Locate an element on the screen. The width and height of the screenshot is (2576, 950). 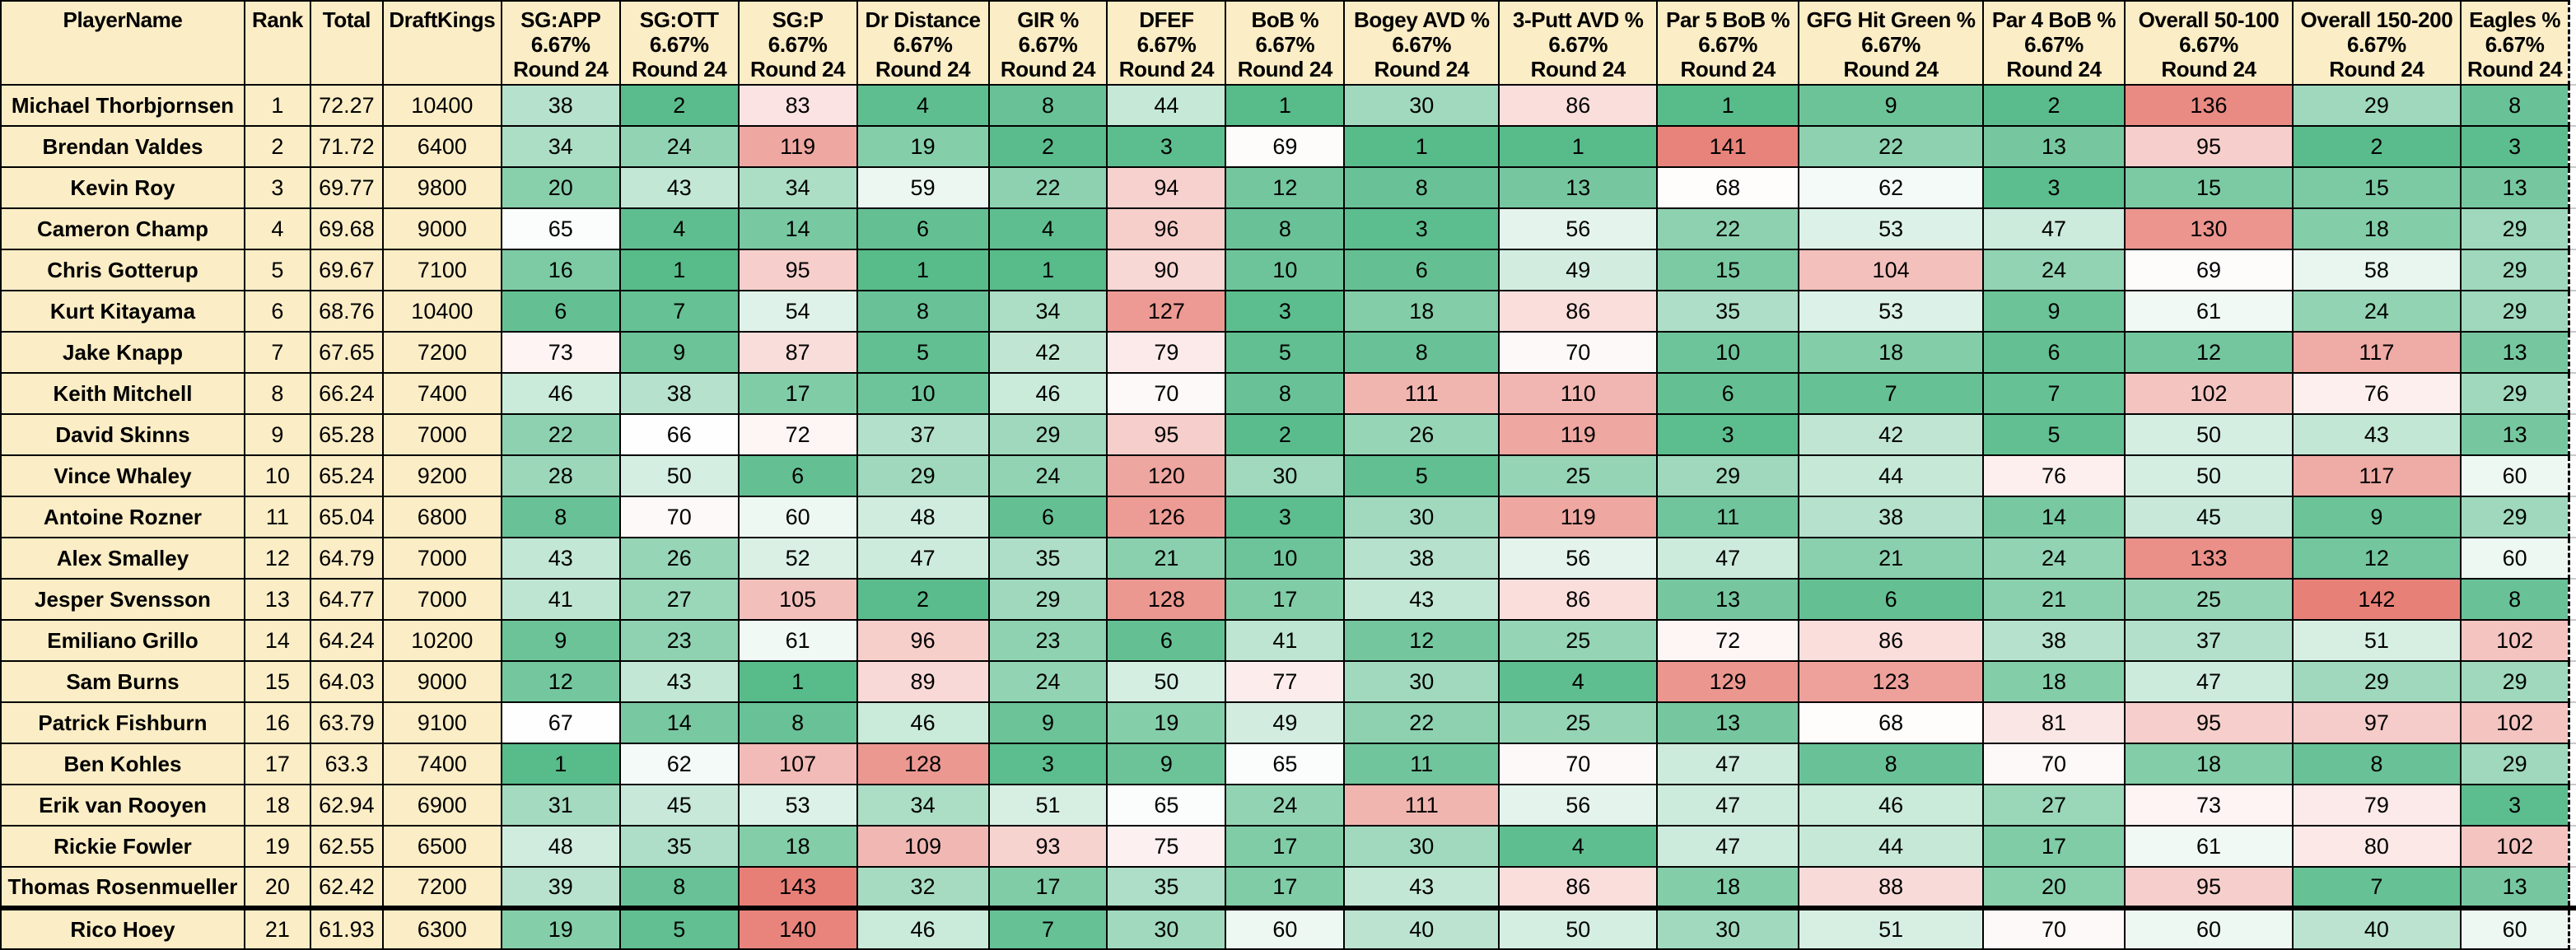
cell-sg_app: 6 is located at coordinates (560, 312).